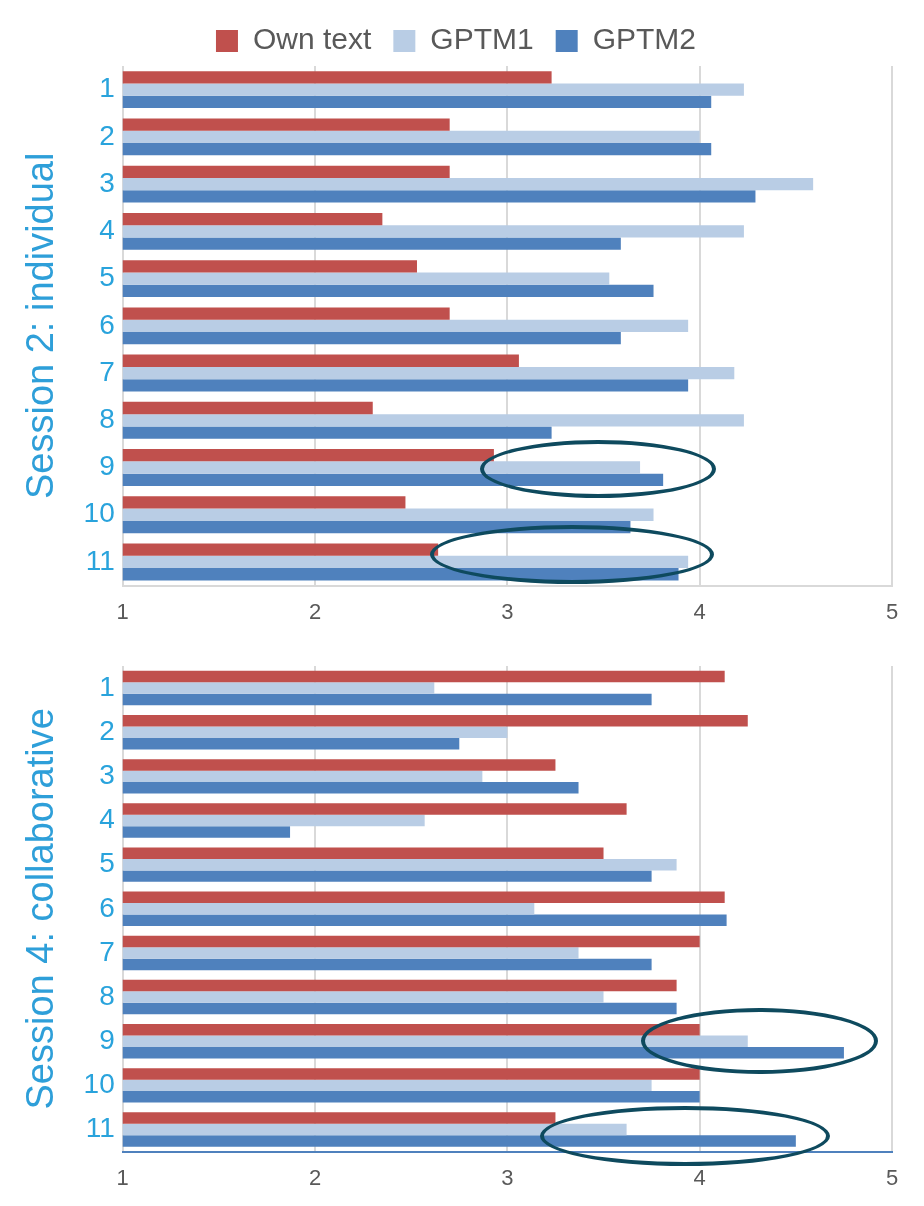 This screenshot has height=1206, width=924. I want to click on y-axis-title: Session 4: collaborative, so click(40, 909).